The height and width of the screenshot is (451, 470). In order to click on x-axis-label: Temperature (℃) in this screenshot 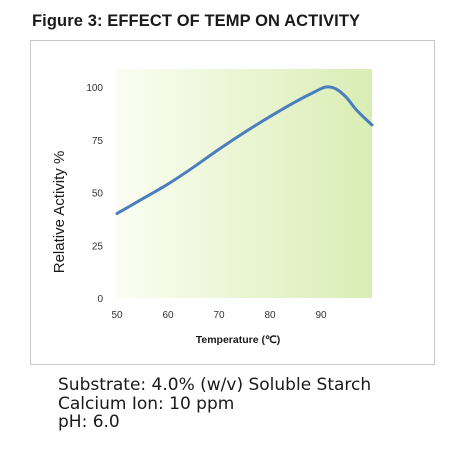, I will do `click(238, 340)`.